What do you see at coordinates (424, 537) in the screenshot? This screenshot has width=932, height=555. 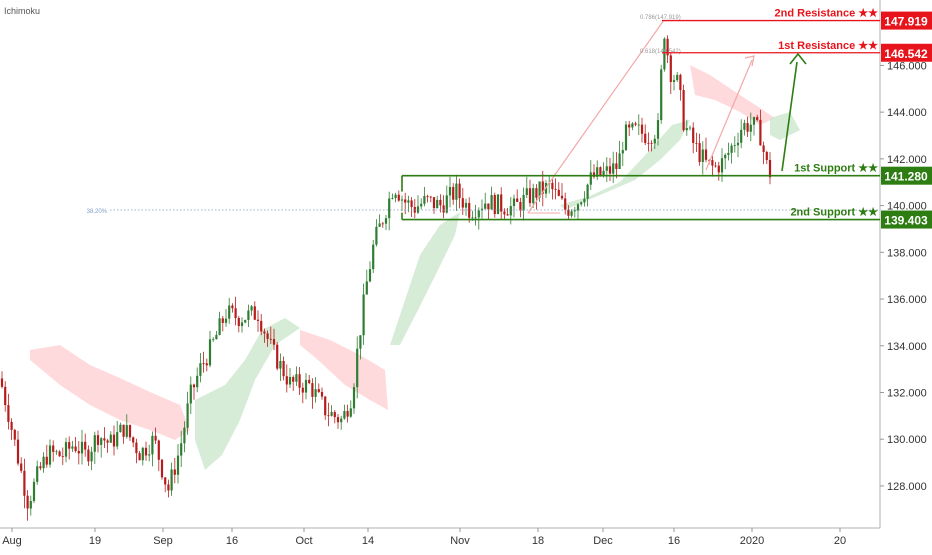 I see `x-axis-ticks: Aug 19 Sep 16 Oct 14 Nov 18 Dec 16 2020 20` at bounding box center [424, 537].